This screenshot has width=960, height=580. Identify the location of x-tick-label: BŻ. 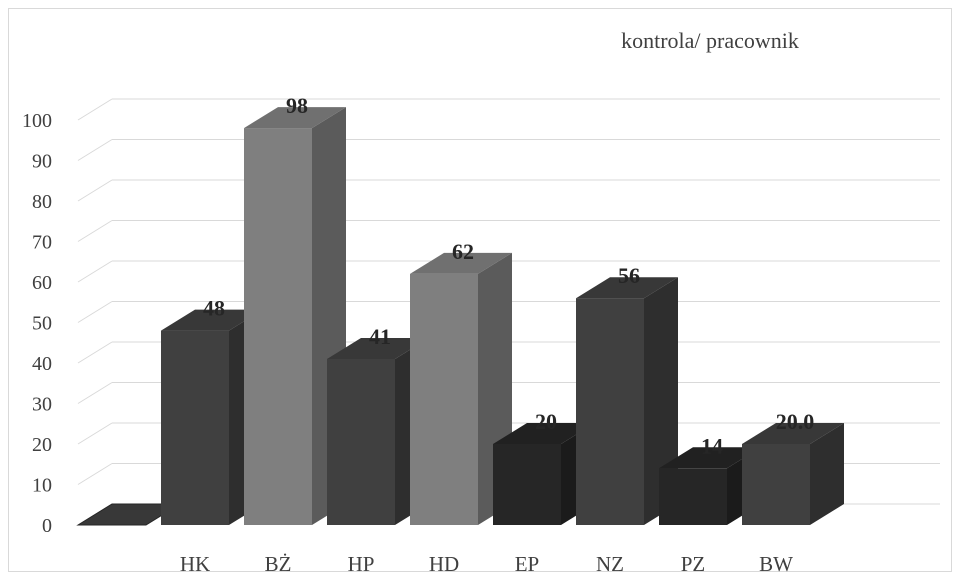
(278, 564).